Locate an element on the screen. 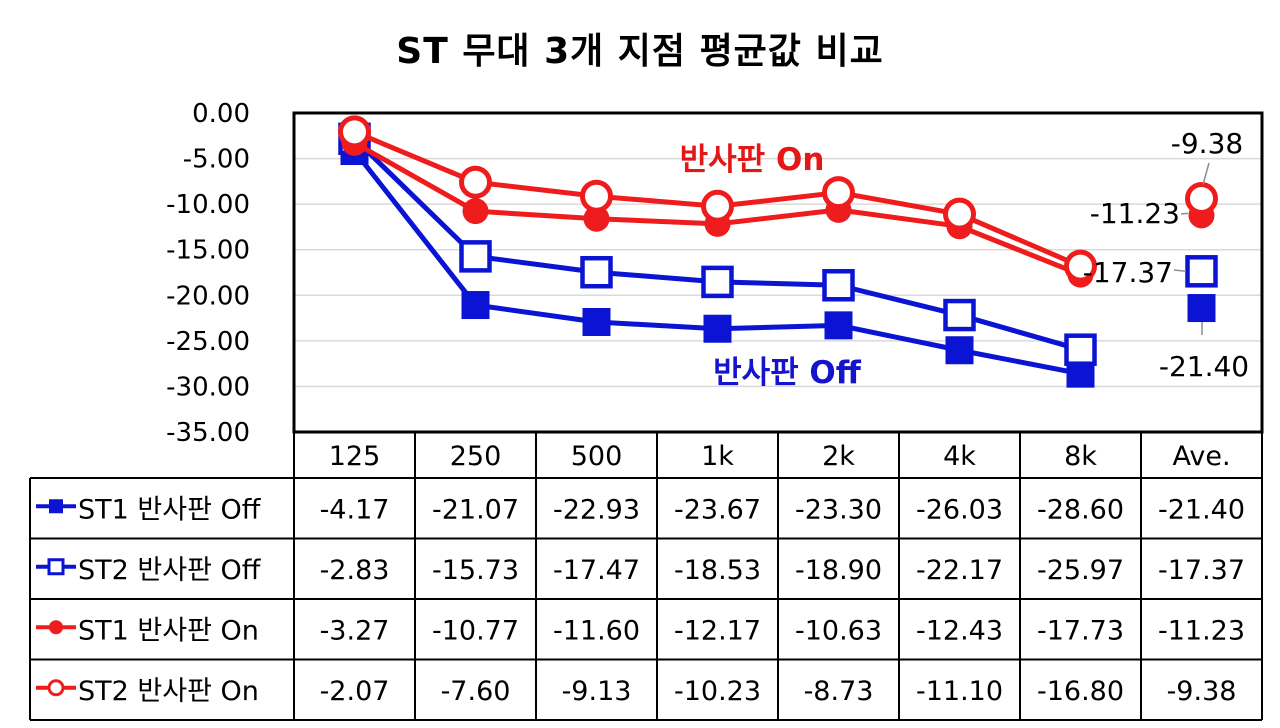 The image size is (1280, 728). table-cell: -2.07 is located at coordinates (355, 691).